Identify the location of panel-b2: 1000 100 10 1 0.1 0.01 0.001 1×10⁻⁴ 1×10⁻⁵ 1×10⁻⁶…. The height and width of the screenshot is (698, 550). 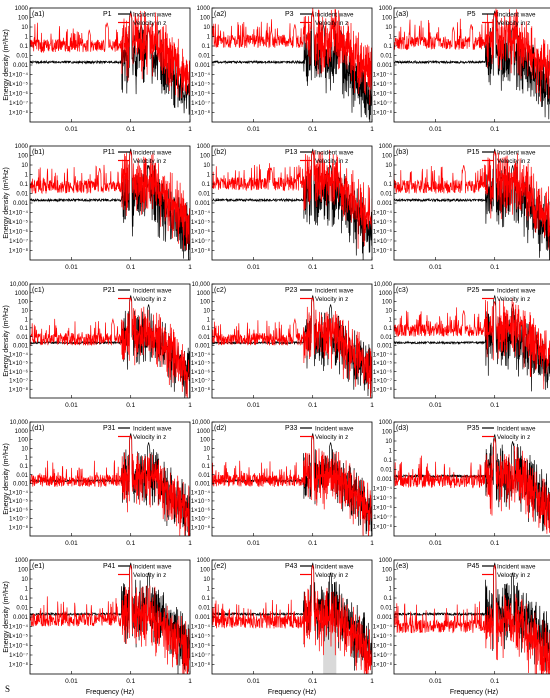
(282, 207).